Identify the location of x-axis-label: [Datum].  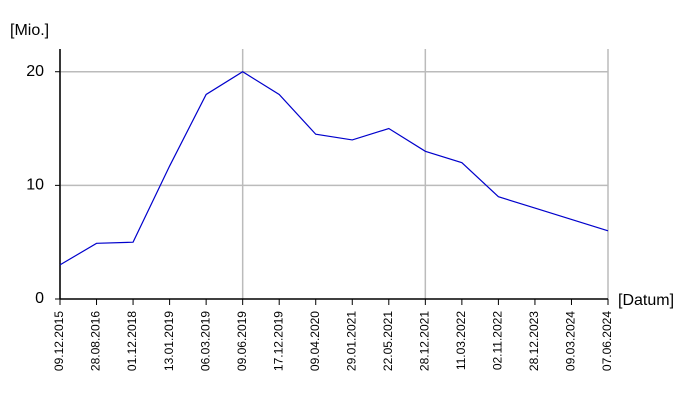
(646, 300).